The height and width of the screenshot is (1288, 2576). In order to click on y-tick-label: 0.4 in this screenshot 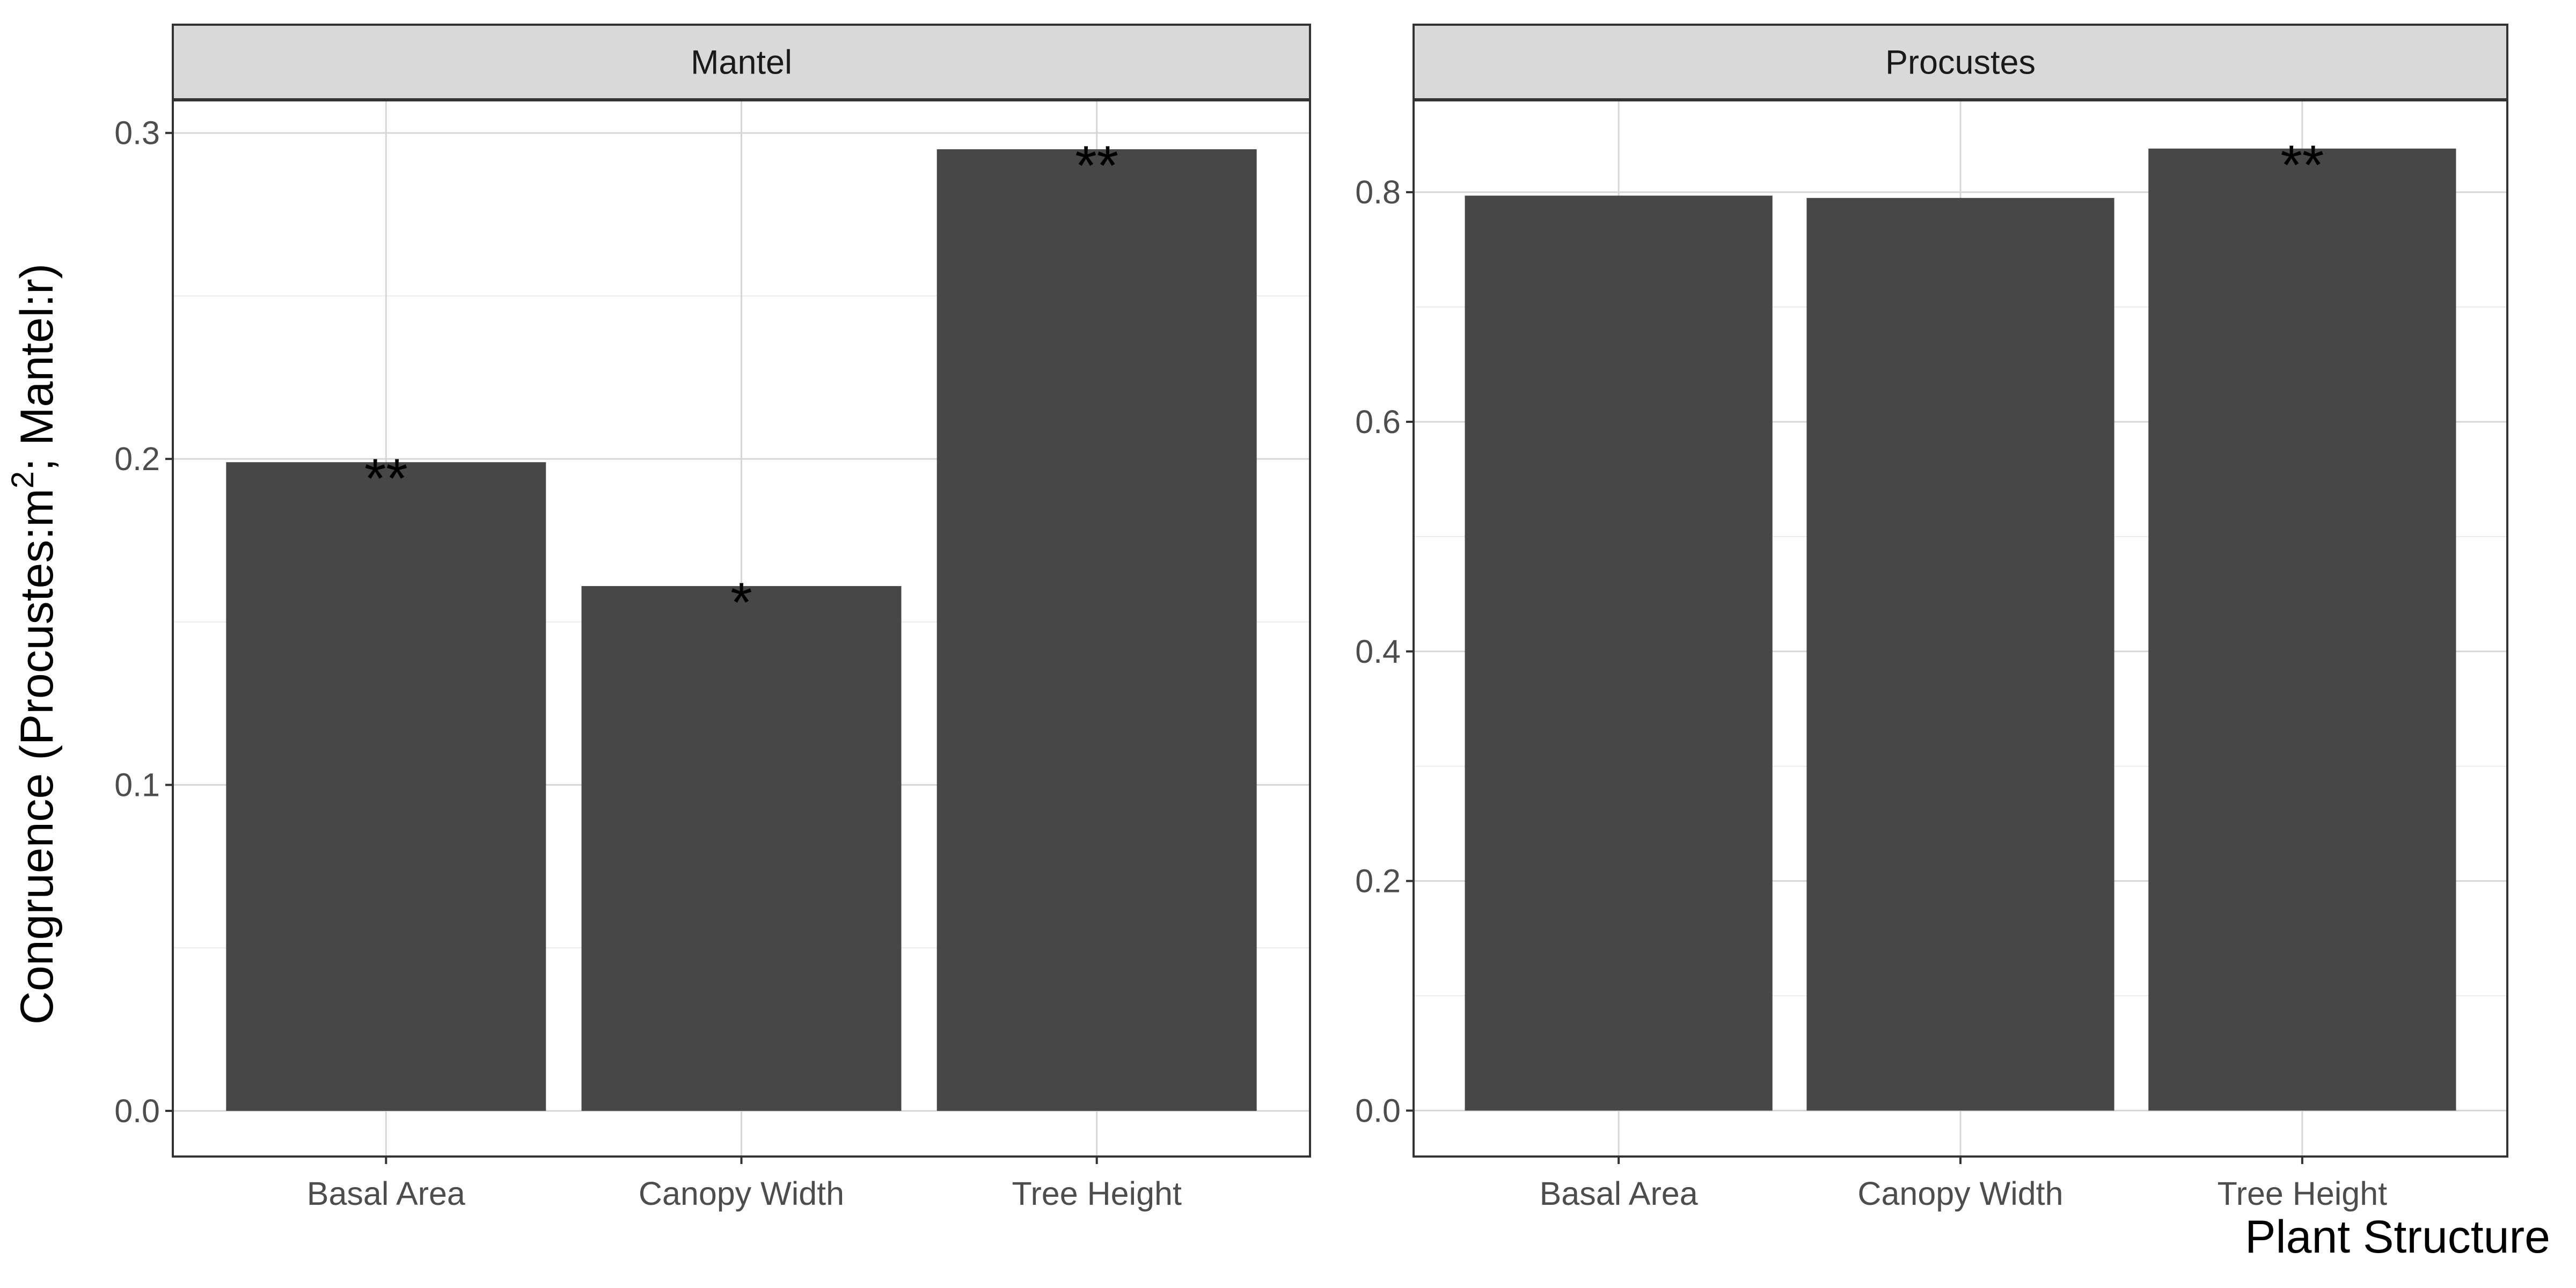, I will do `click(1378, 651)`.